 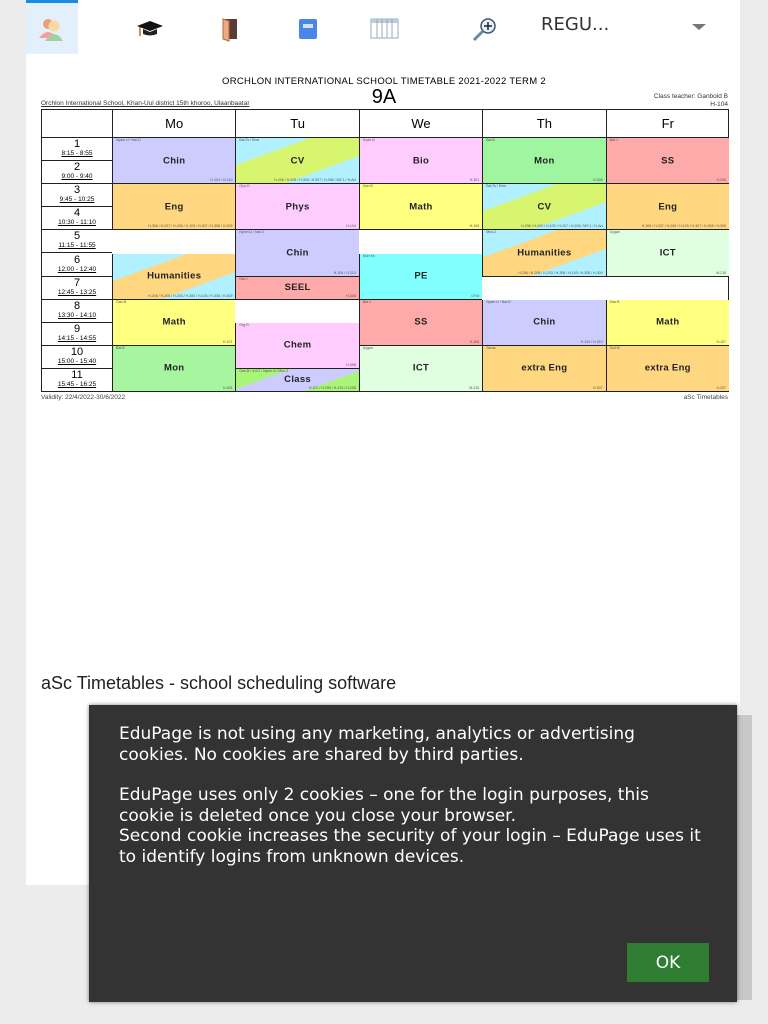 I want to click on period-row: 3 9:45 - 10:25, so click(x=77, y=196).